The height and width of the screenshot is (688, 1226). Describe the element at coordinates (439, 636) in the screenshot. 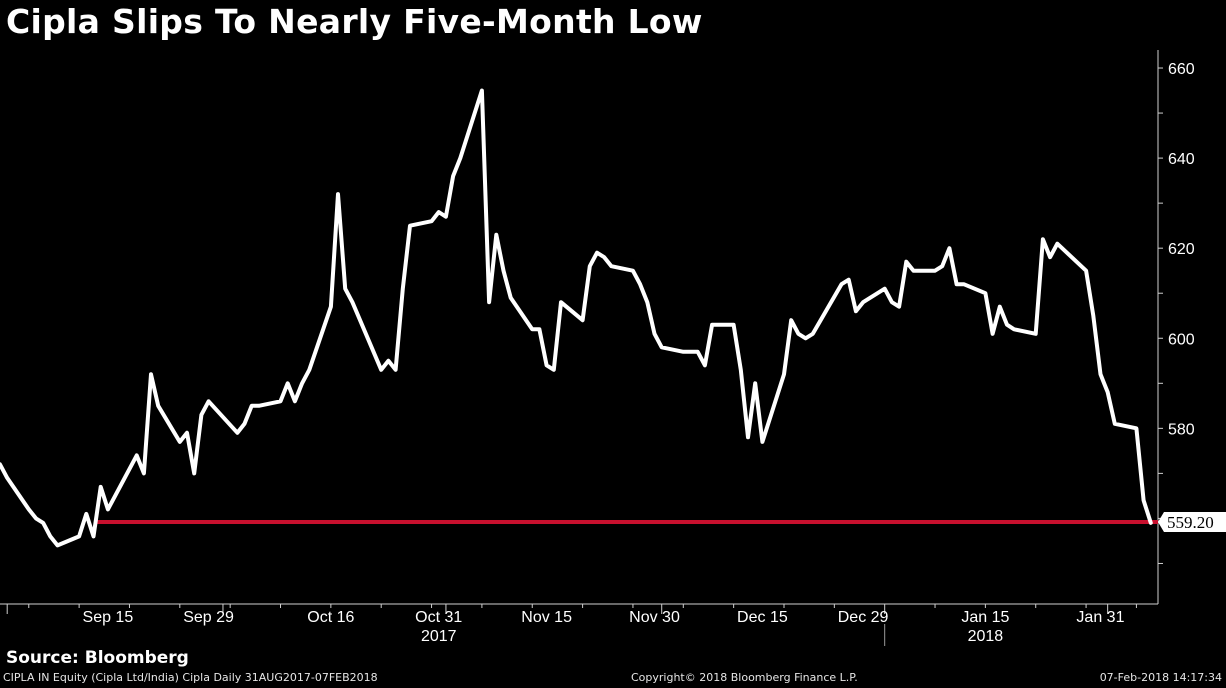

I see `x-year-label: 2017` at that location.